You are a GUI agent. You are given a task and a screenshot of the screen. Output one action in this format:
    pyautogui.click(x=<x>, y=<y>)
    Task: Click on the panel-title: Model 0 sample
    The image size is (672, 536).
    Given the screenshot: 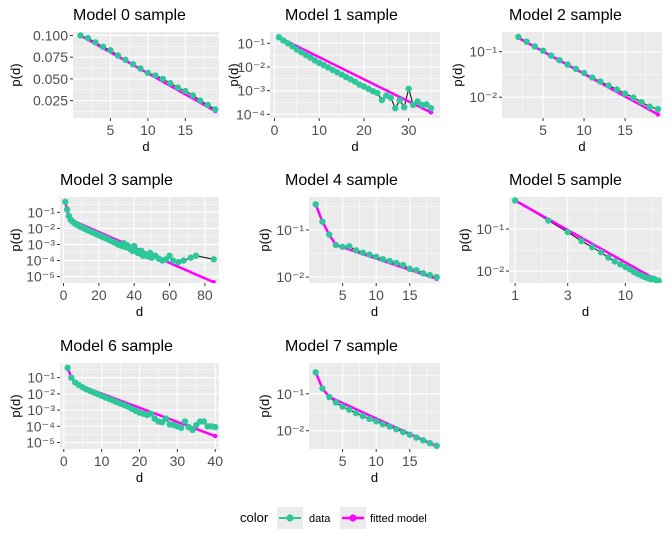 What is the action you would take?
    pyautogui.click(x=129, y=15)
    